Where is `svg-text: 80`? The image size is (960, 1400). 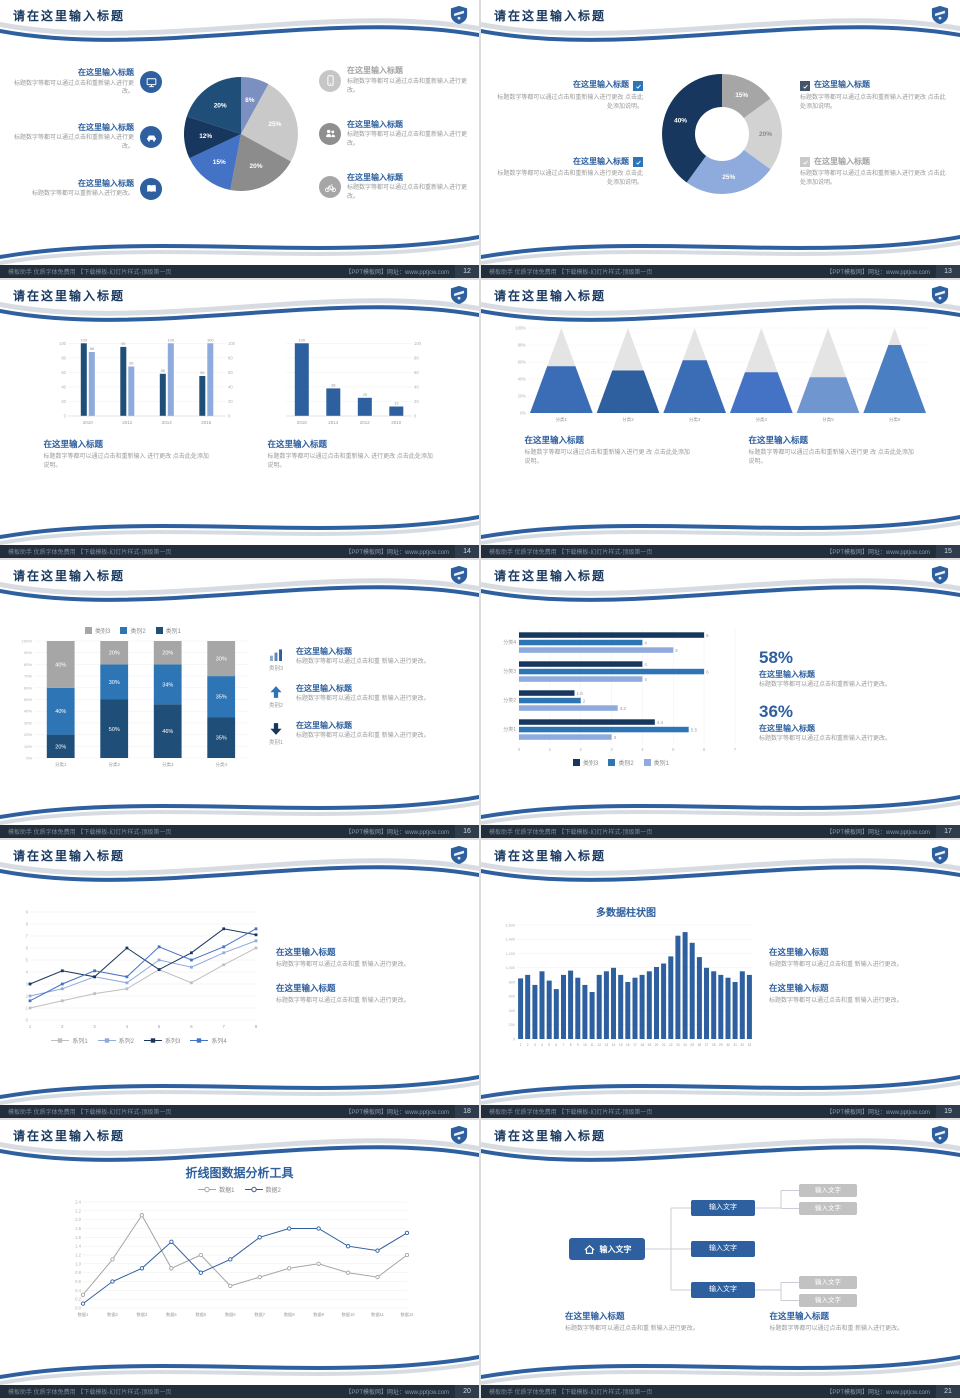
svg-text: 80 is located at coordinates (230, 357).